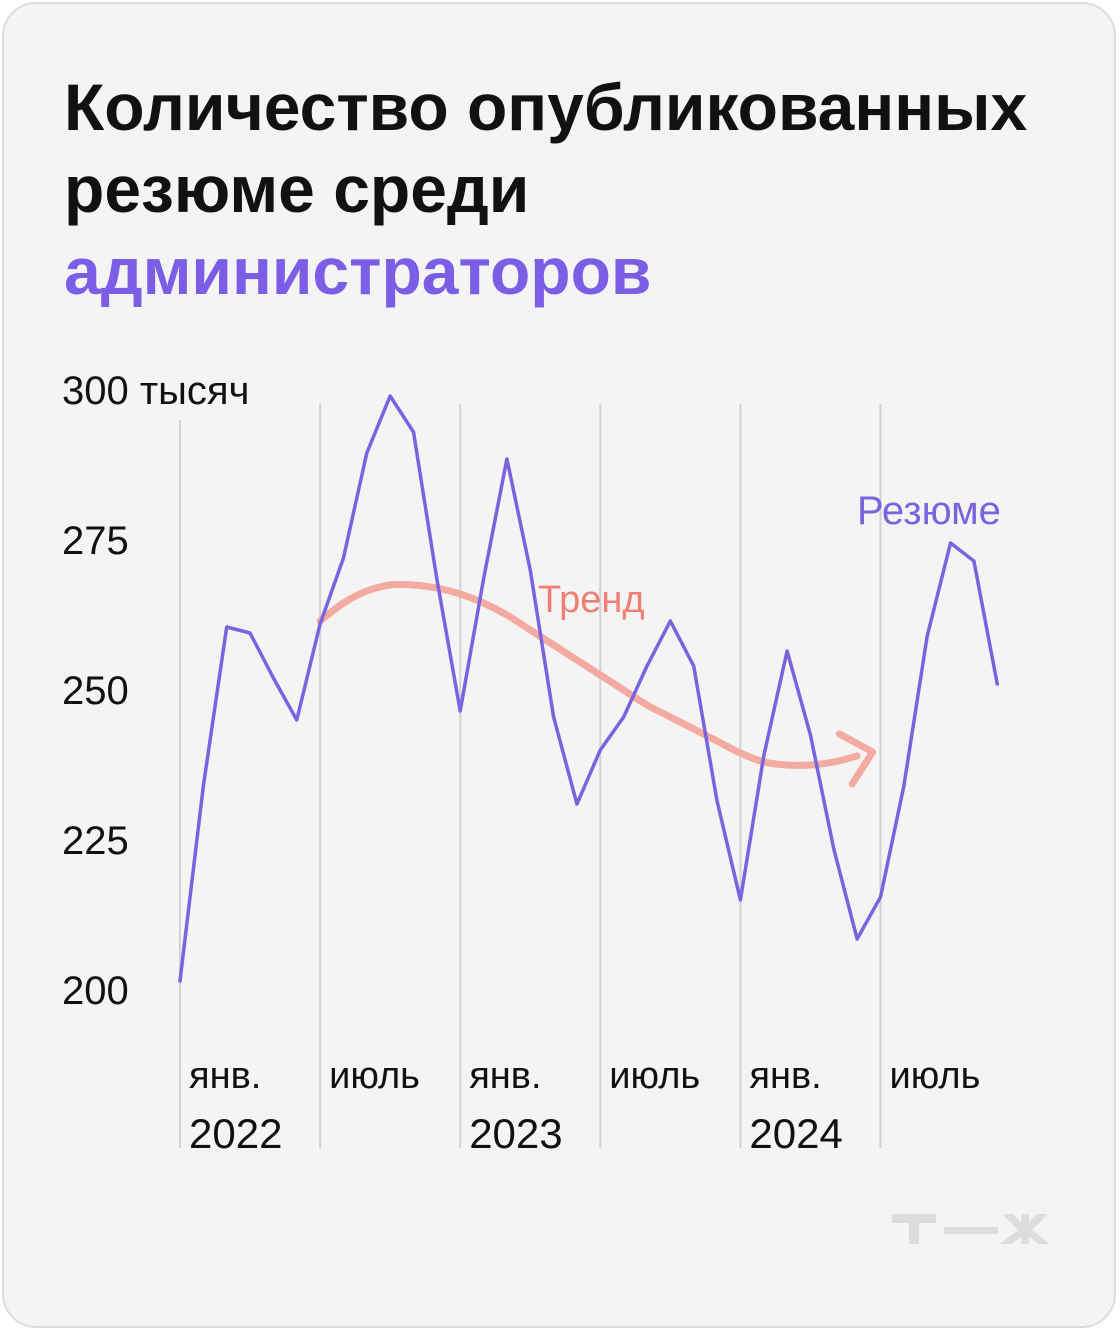 Image resolution: width=1120 pixels, height=1332 pixels. What do you see at coordinates (155, 391) in the screenshot?
I see `y-tick-label: 300 тысяч` at bounding box center [155, 391].